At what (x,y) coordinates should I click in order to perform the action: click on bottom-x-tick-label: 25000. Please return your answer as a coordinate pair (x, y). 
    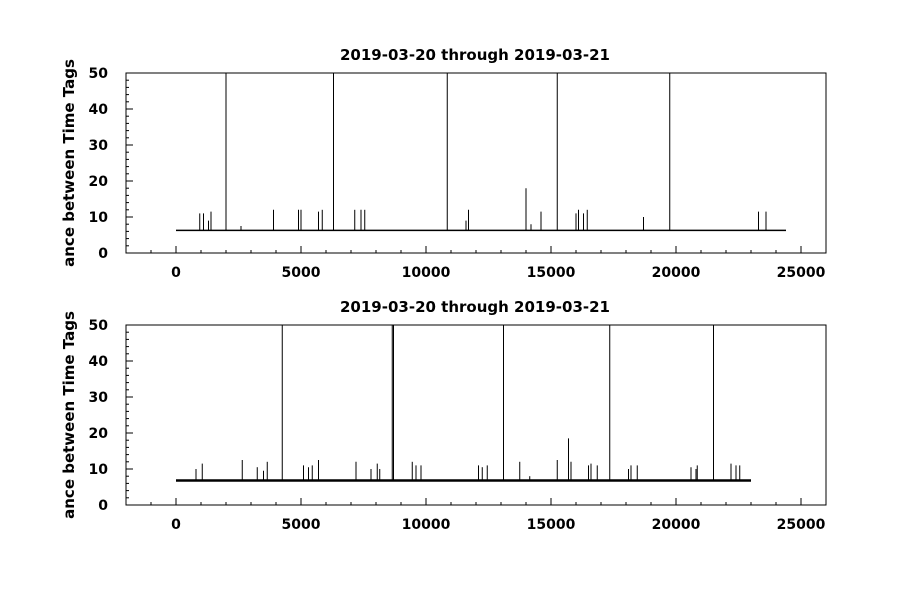
    Looking at the image, I should click on (801, 525).